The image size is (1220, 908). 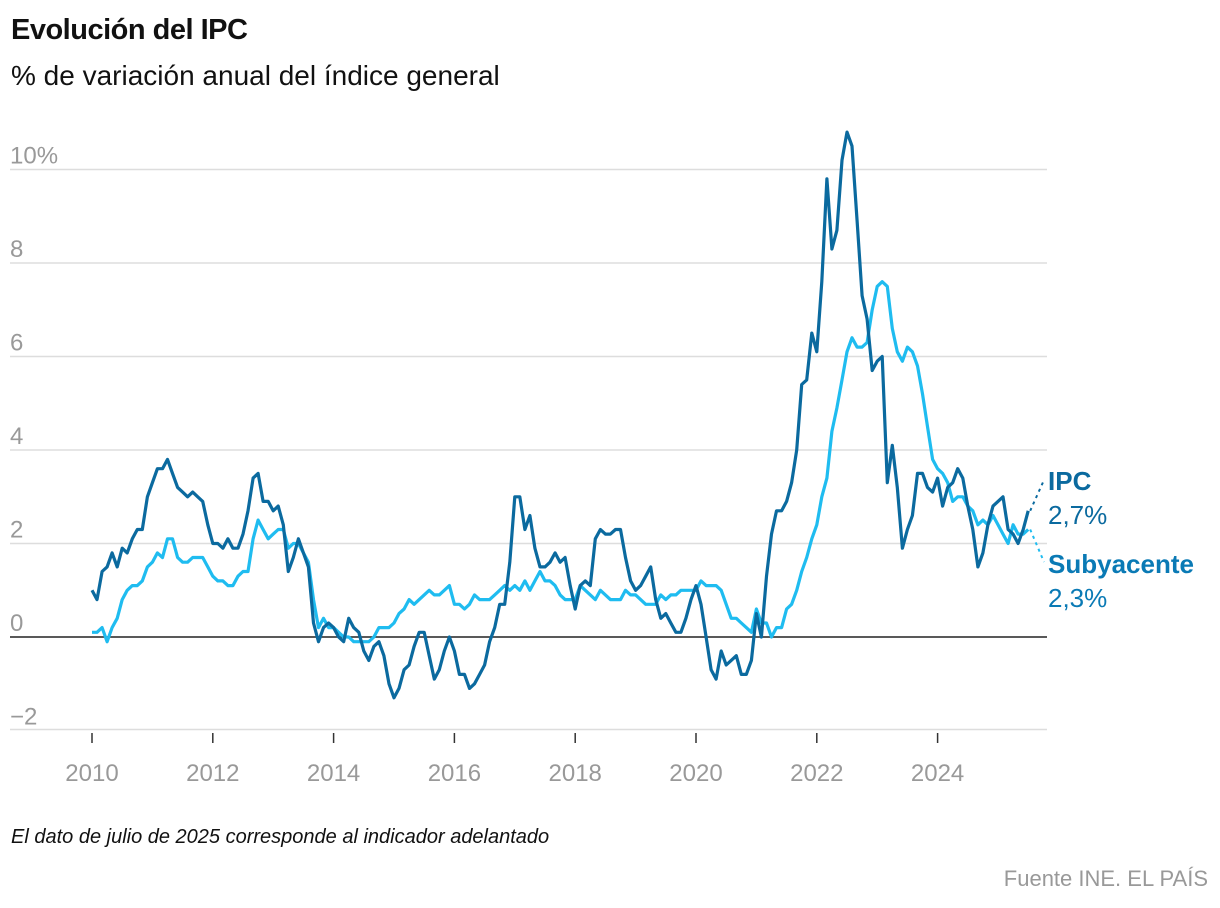 I want to click on subyacente-leader, so click(x=1037, y=546).